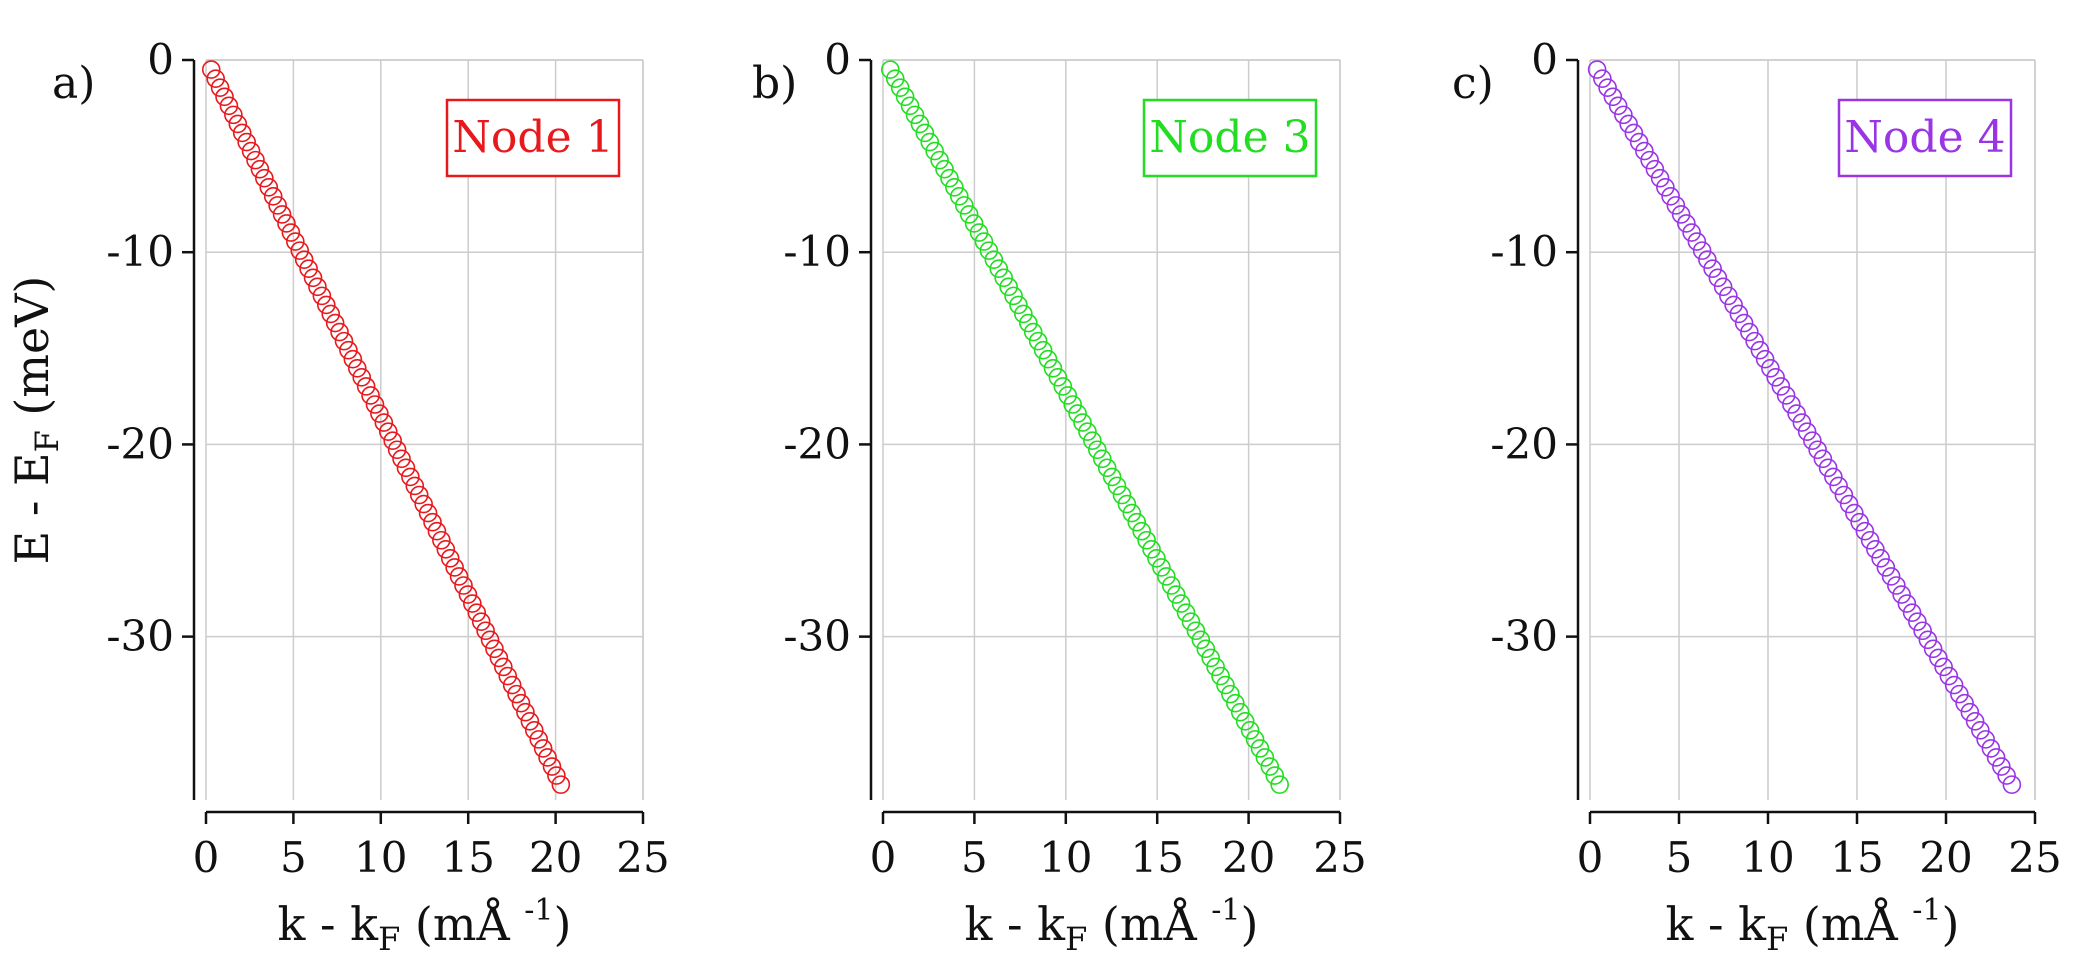 The width and height of the screenshot is (2080, 960). Describe the element at coordinates (1524, 251) in the screenshot. I see `y-tick-label: -10` at that location.